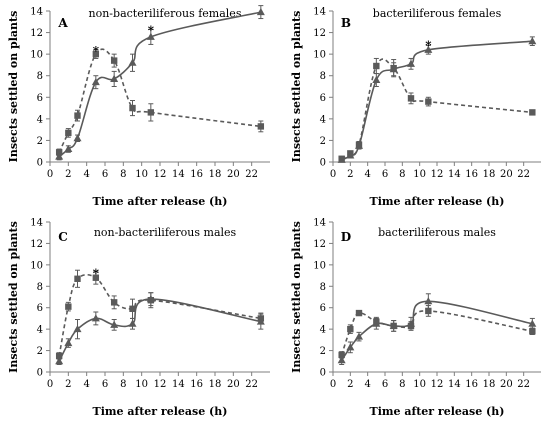 This screenshot has width=550, height=426. What do you see at coordinates (437, 232) in the screenshot?
I see `panel-title: bacteriliferous males` at bounding box center [437, 232].